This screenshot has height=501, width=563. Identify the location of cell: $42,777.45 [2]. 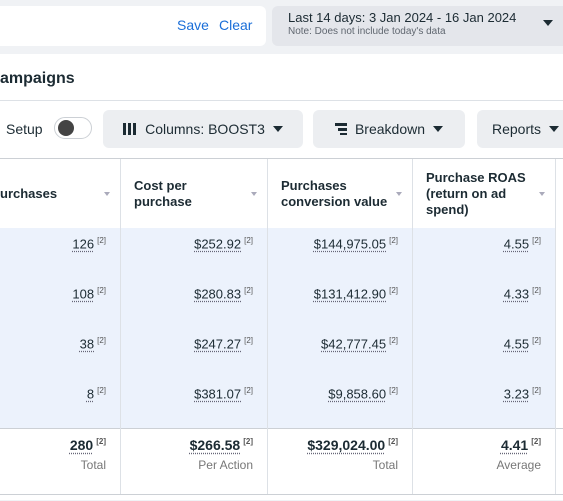
(339, 343).